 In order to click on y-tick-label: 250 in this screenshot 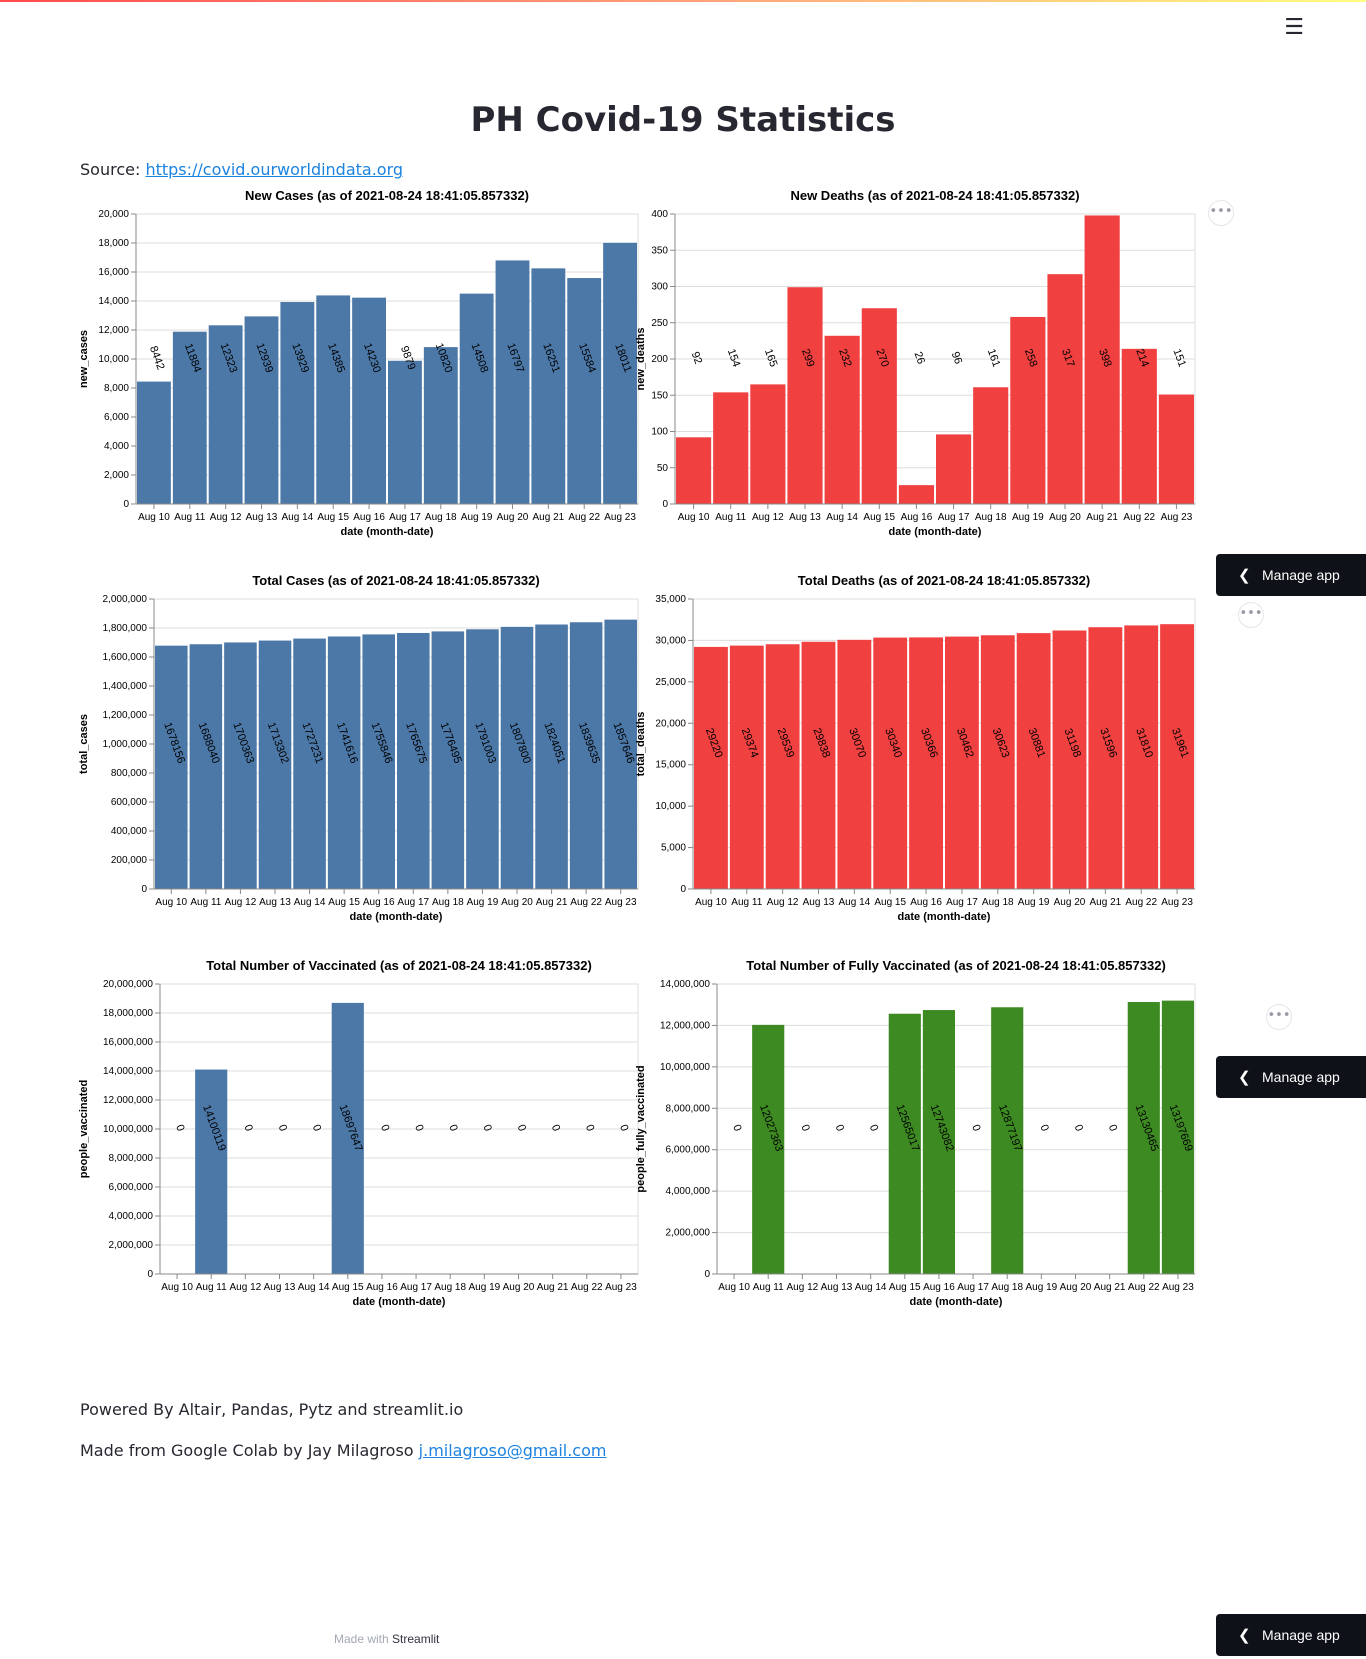, I will do `click(659, 323)`.